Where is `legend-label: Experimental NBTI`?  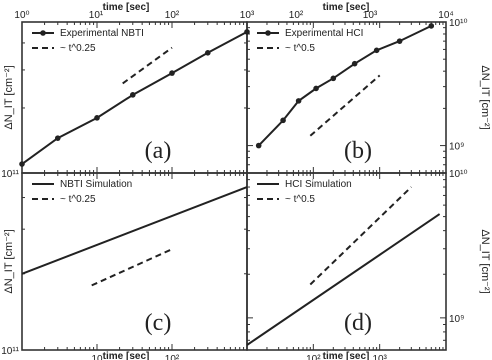
legend-label: Experimental NBTI is located at coordinates (102, 33).